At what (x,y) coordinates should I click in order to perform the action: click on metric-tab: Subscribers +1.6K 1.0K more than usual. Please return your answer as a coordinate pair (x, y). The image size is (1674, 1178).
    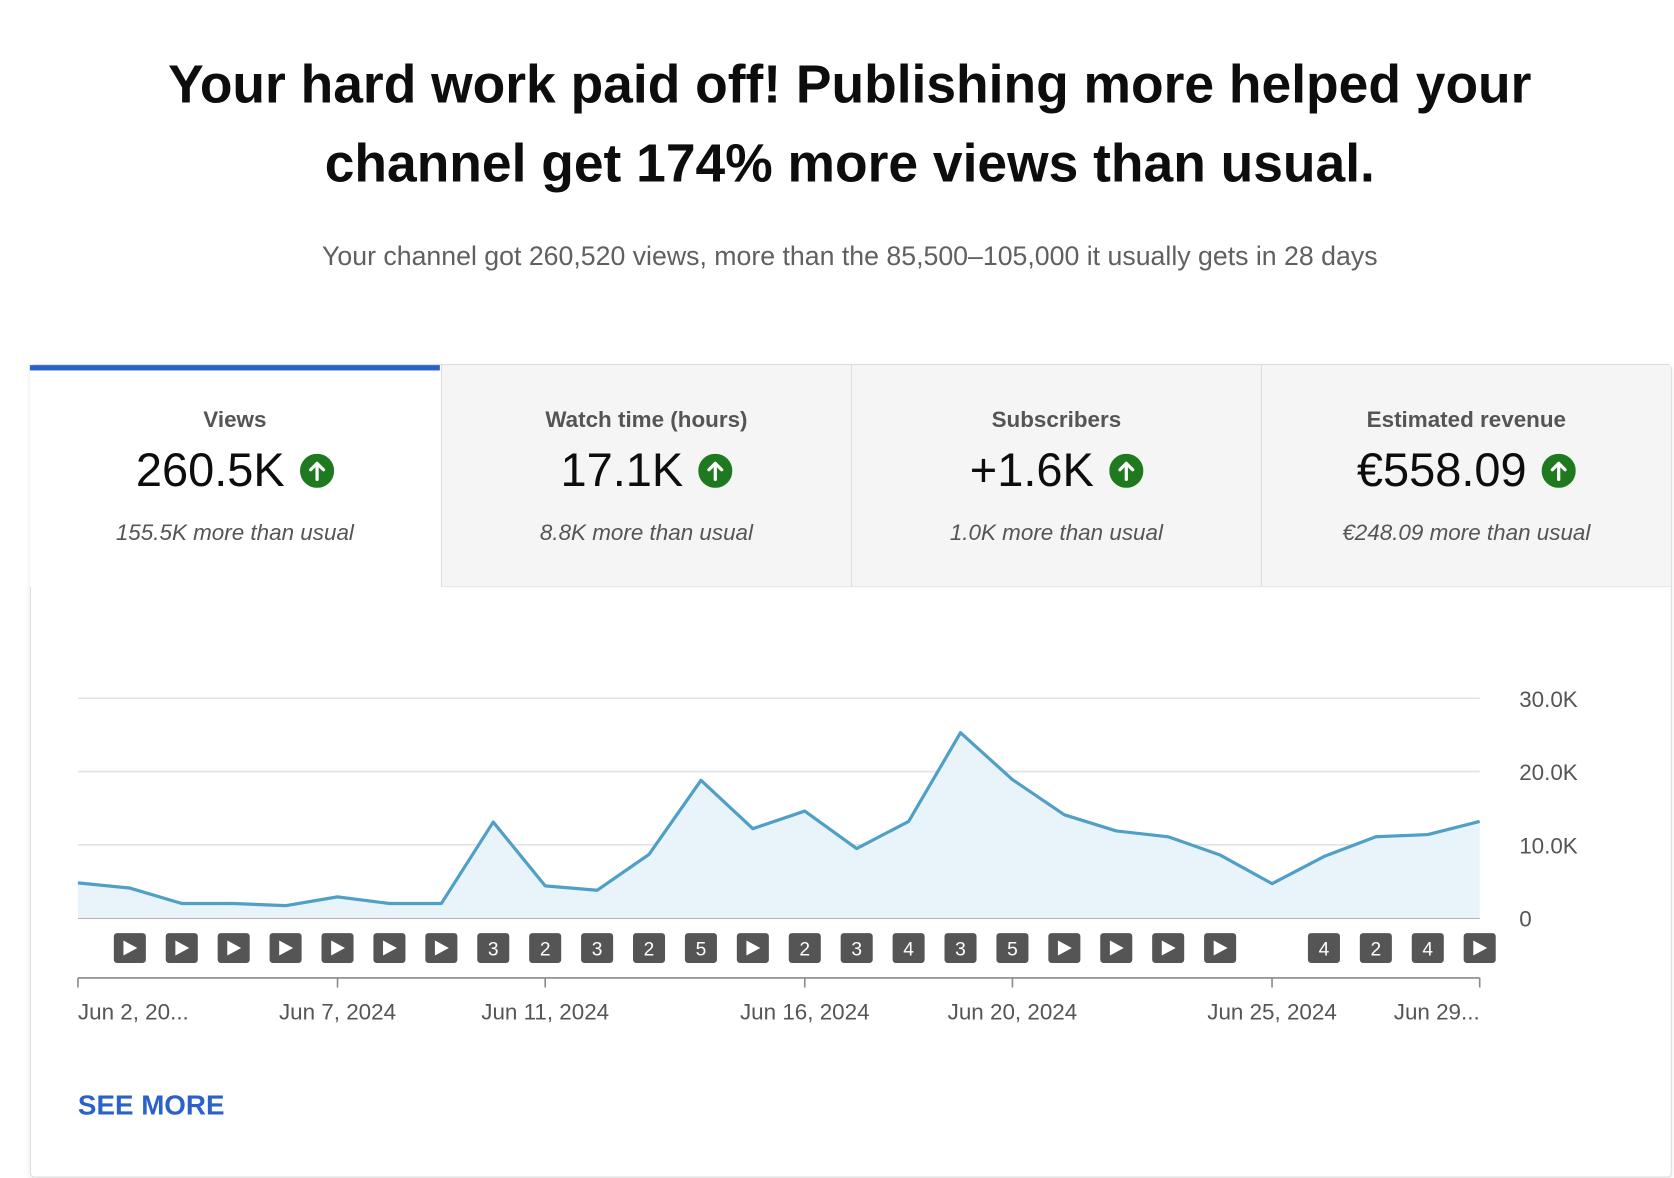
    Looking at the image, I should click on (1055, 476).